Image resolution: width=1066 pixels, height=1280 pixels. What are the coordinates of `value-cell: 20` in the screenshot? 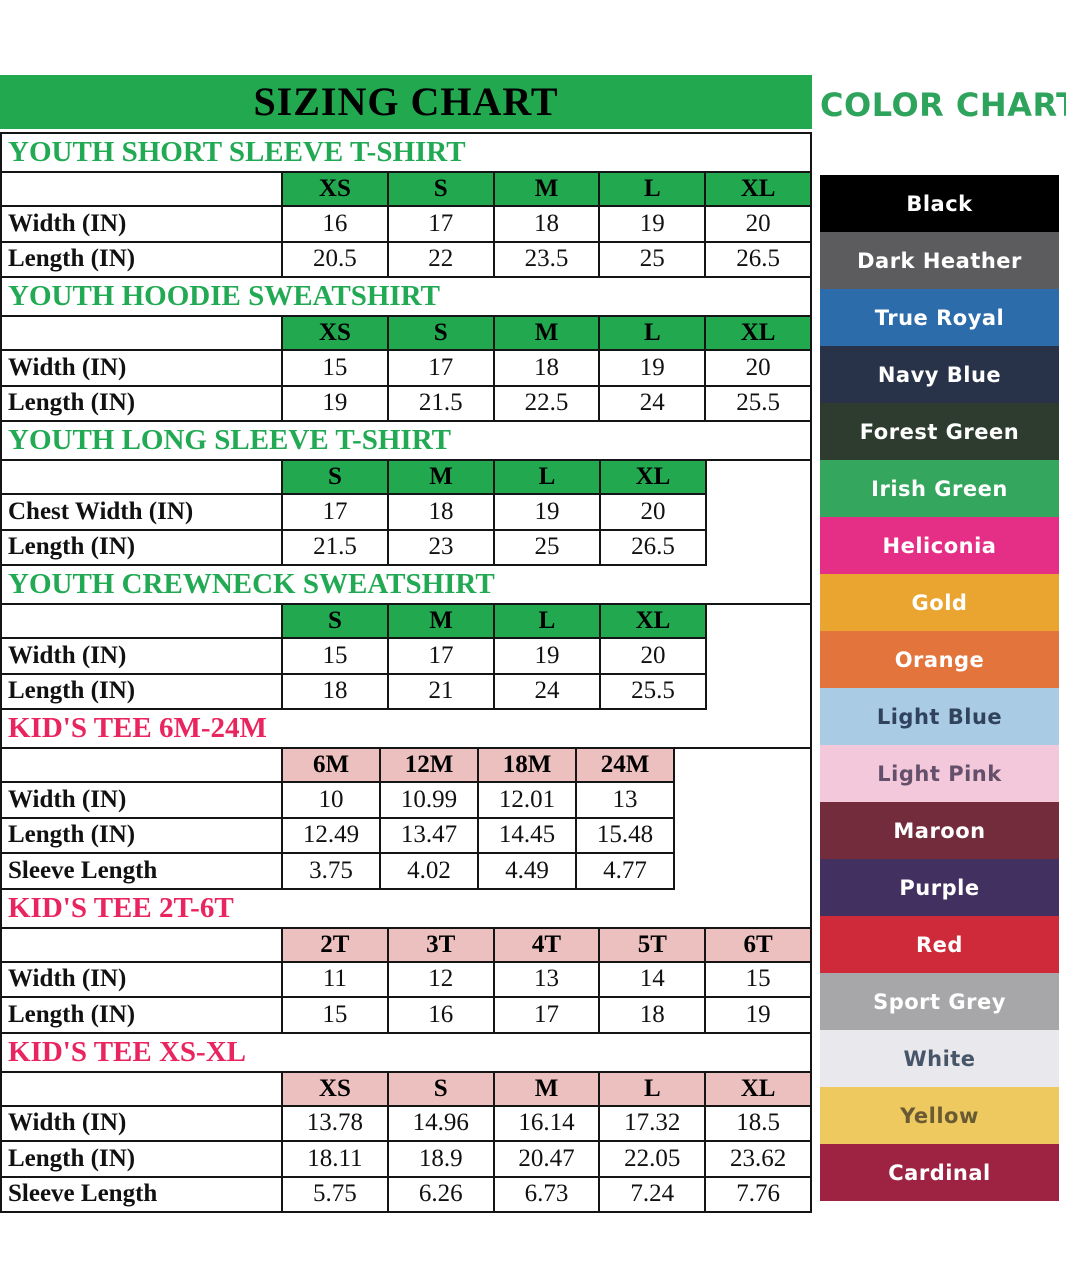 It's located at (654, 657).